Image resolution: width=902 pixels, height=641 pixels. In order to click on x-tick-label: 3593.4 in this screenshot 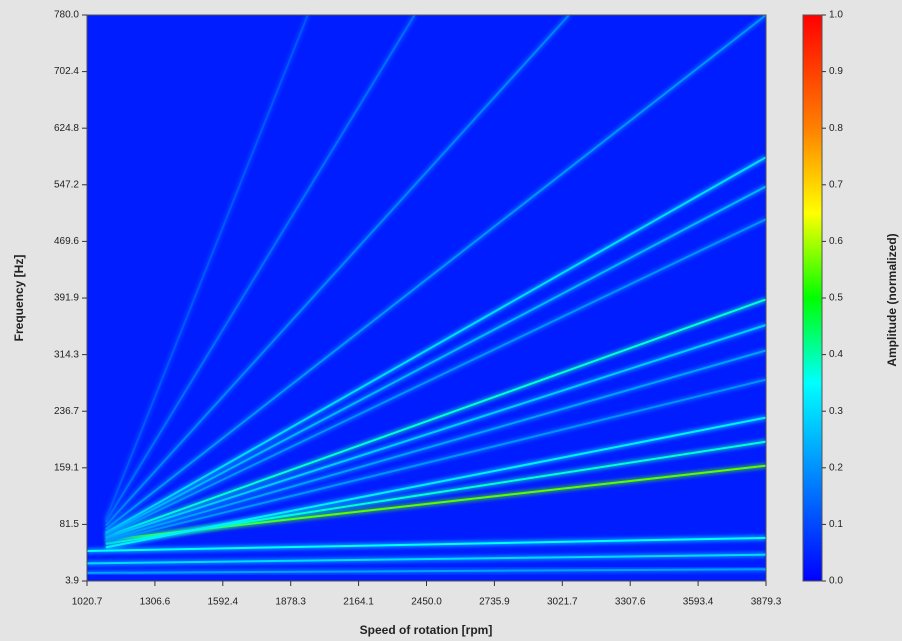, I will do `click(698, 602)`.